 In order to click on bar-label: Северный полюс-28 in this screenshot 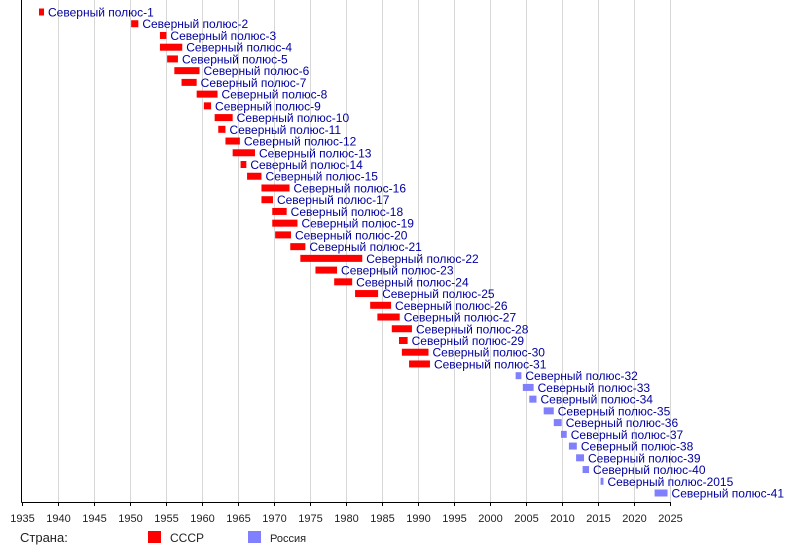, I will do `click(472, 329)`.